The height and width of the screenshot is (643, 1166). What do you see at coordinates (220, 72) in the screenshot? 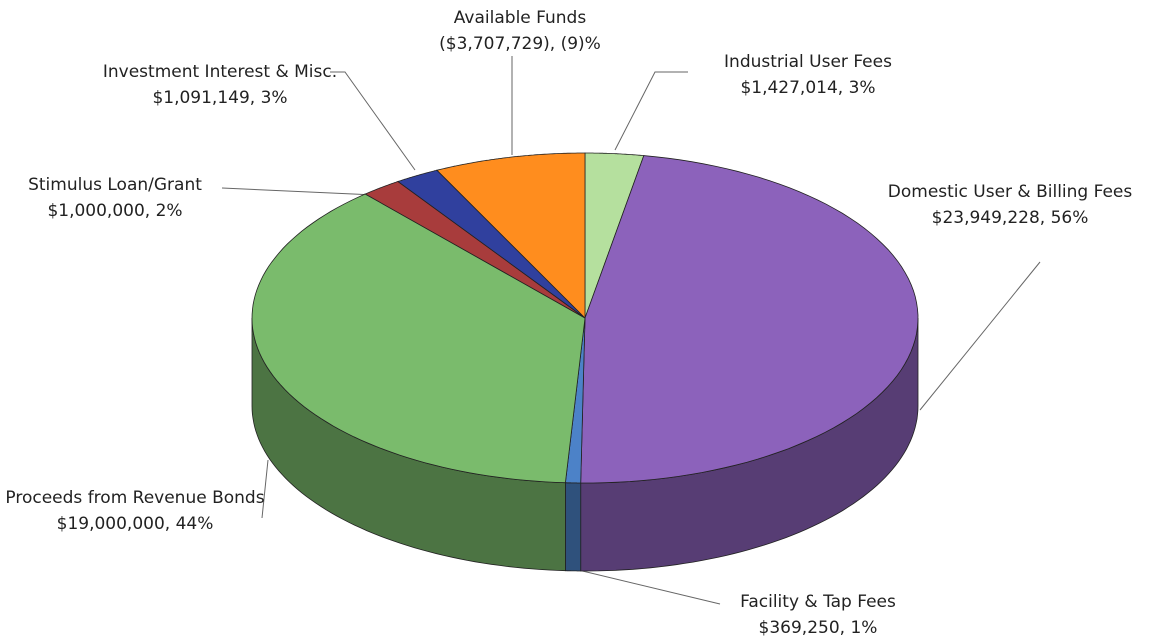
I see `slice-label: Investment Interest & Misc.` at bounding box center [220, 72].